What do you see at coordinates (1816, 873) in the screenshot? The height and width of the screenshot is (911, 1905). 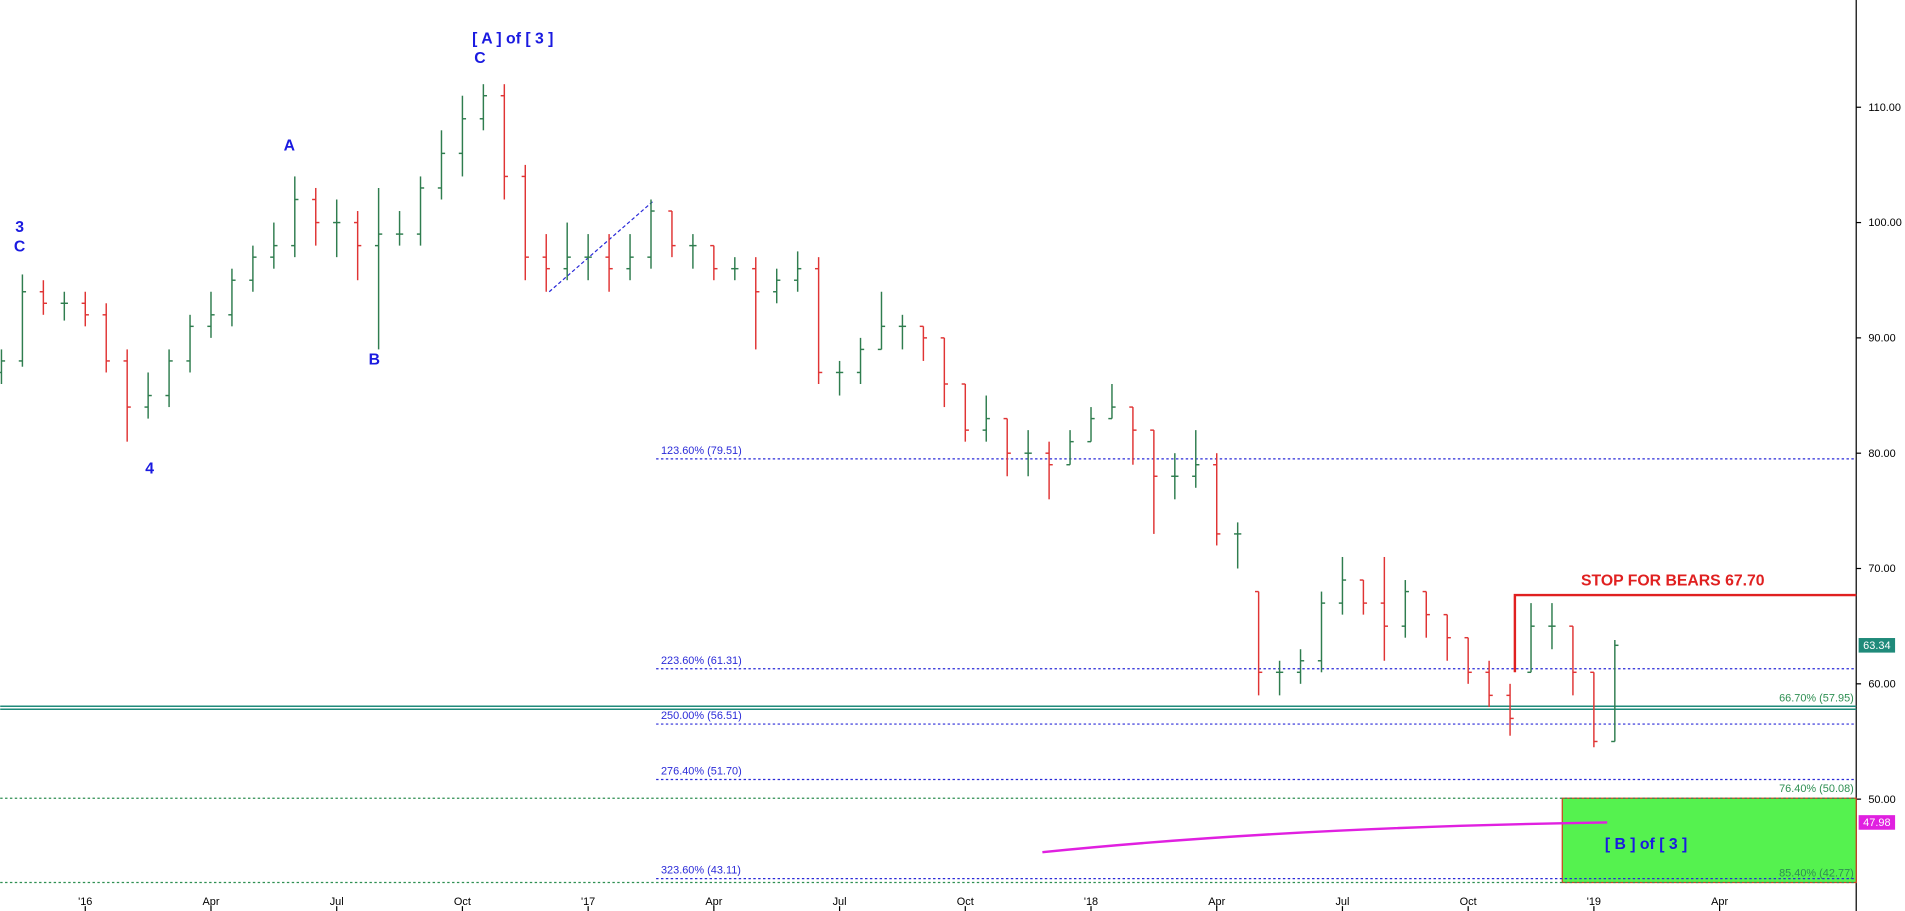 I see `retracement-label: 85.40% (42.77)` at bounding box center [1816, 873].